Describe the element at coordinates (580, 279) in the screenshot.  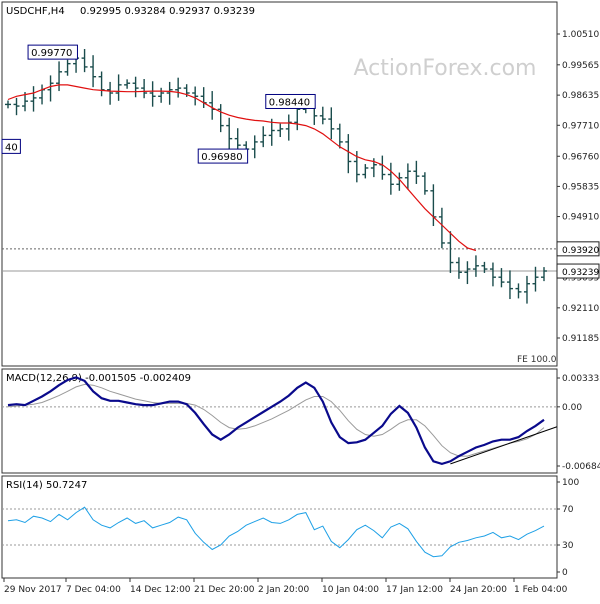
I see `price-tick-label: 0.93035` at that location.